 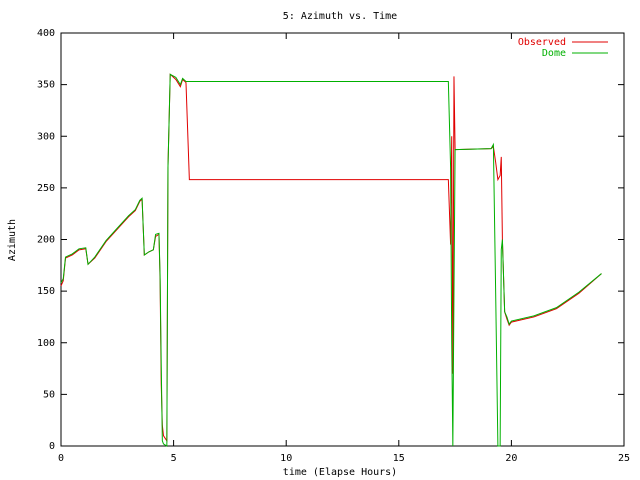 I want to click on legend-label: Observed, so click(x=542, y=42).